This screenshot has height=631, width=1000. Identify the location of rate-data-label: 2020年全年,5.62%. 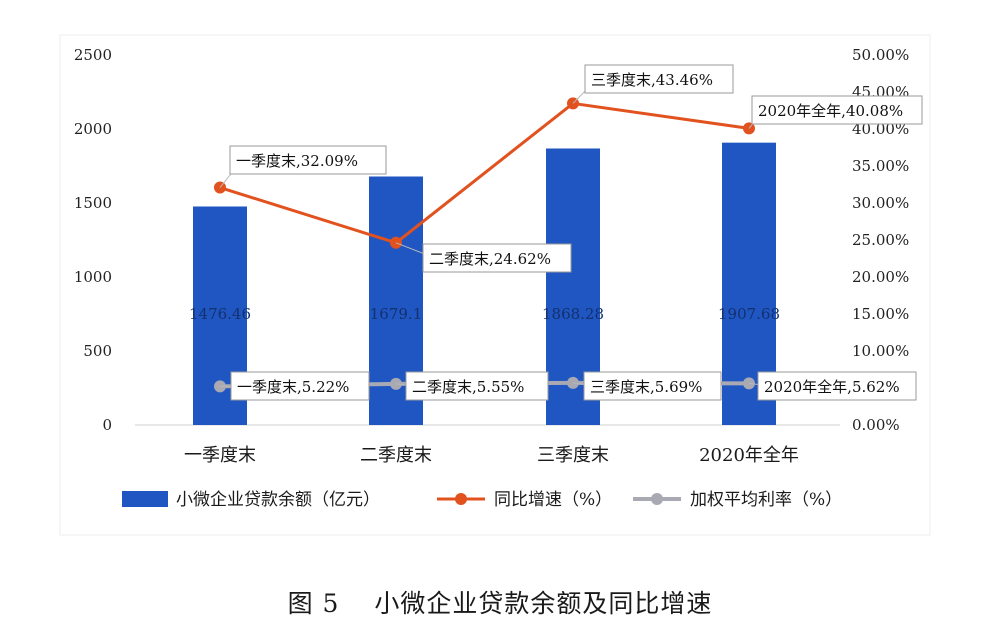
(832, 387).